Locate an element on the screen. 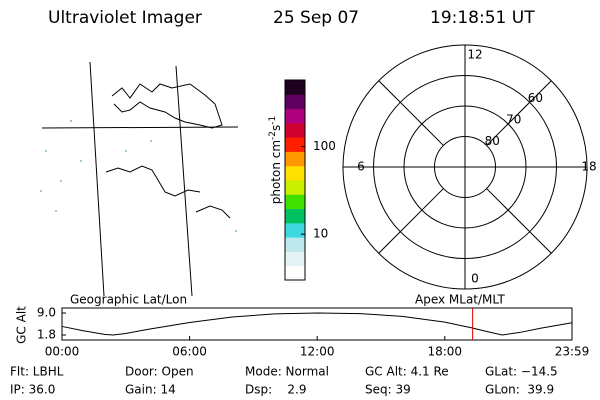 This screenshot has height=400, width=600. x-tick-label: 00:00 is located at coordinates (62, 352).